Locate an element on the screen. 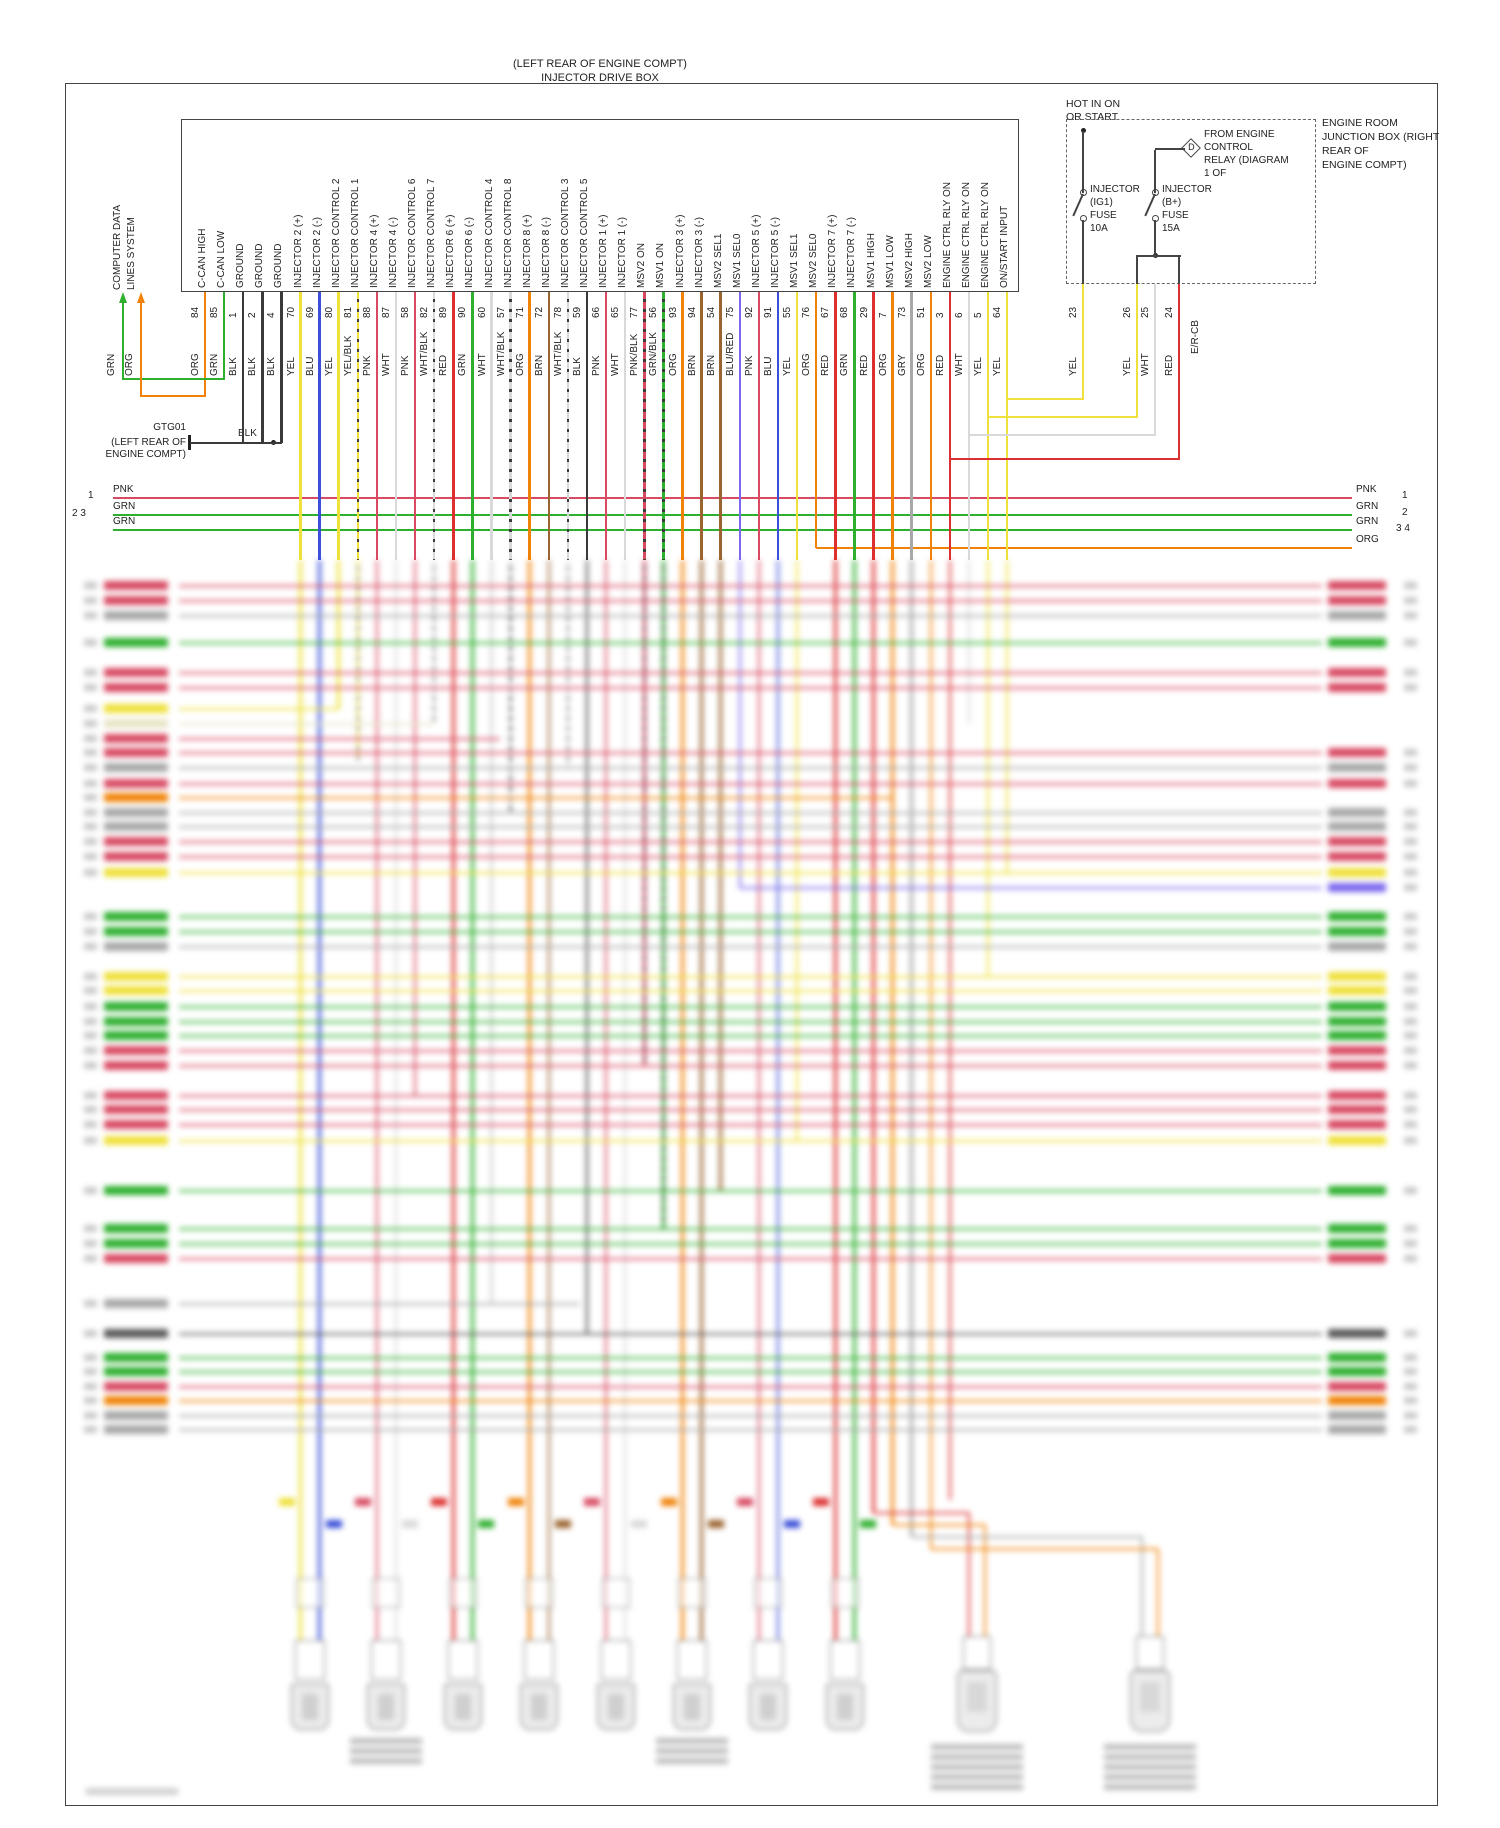  junction-pin-number: 24 is located at coordinates (1169, 312).